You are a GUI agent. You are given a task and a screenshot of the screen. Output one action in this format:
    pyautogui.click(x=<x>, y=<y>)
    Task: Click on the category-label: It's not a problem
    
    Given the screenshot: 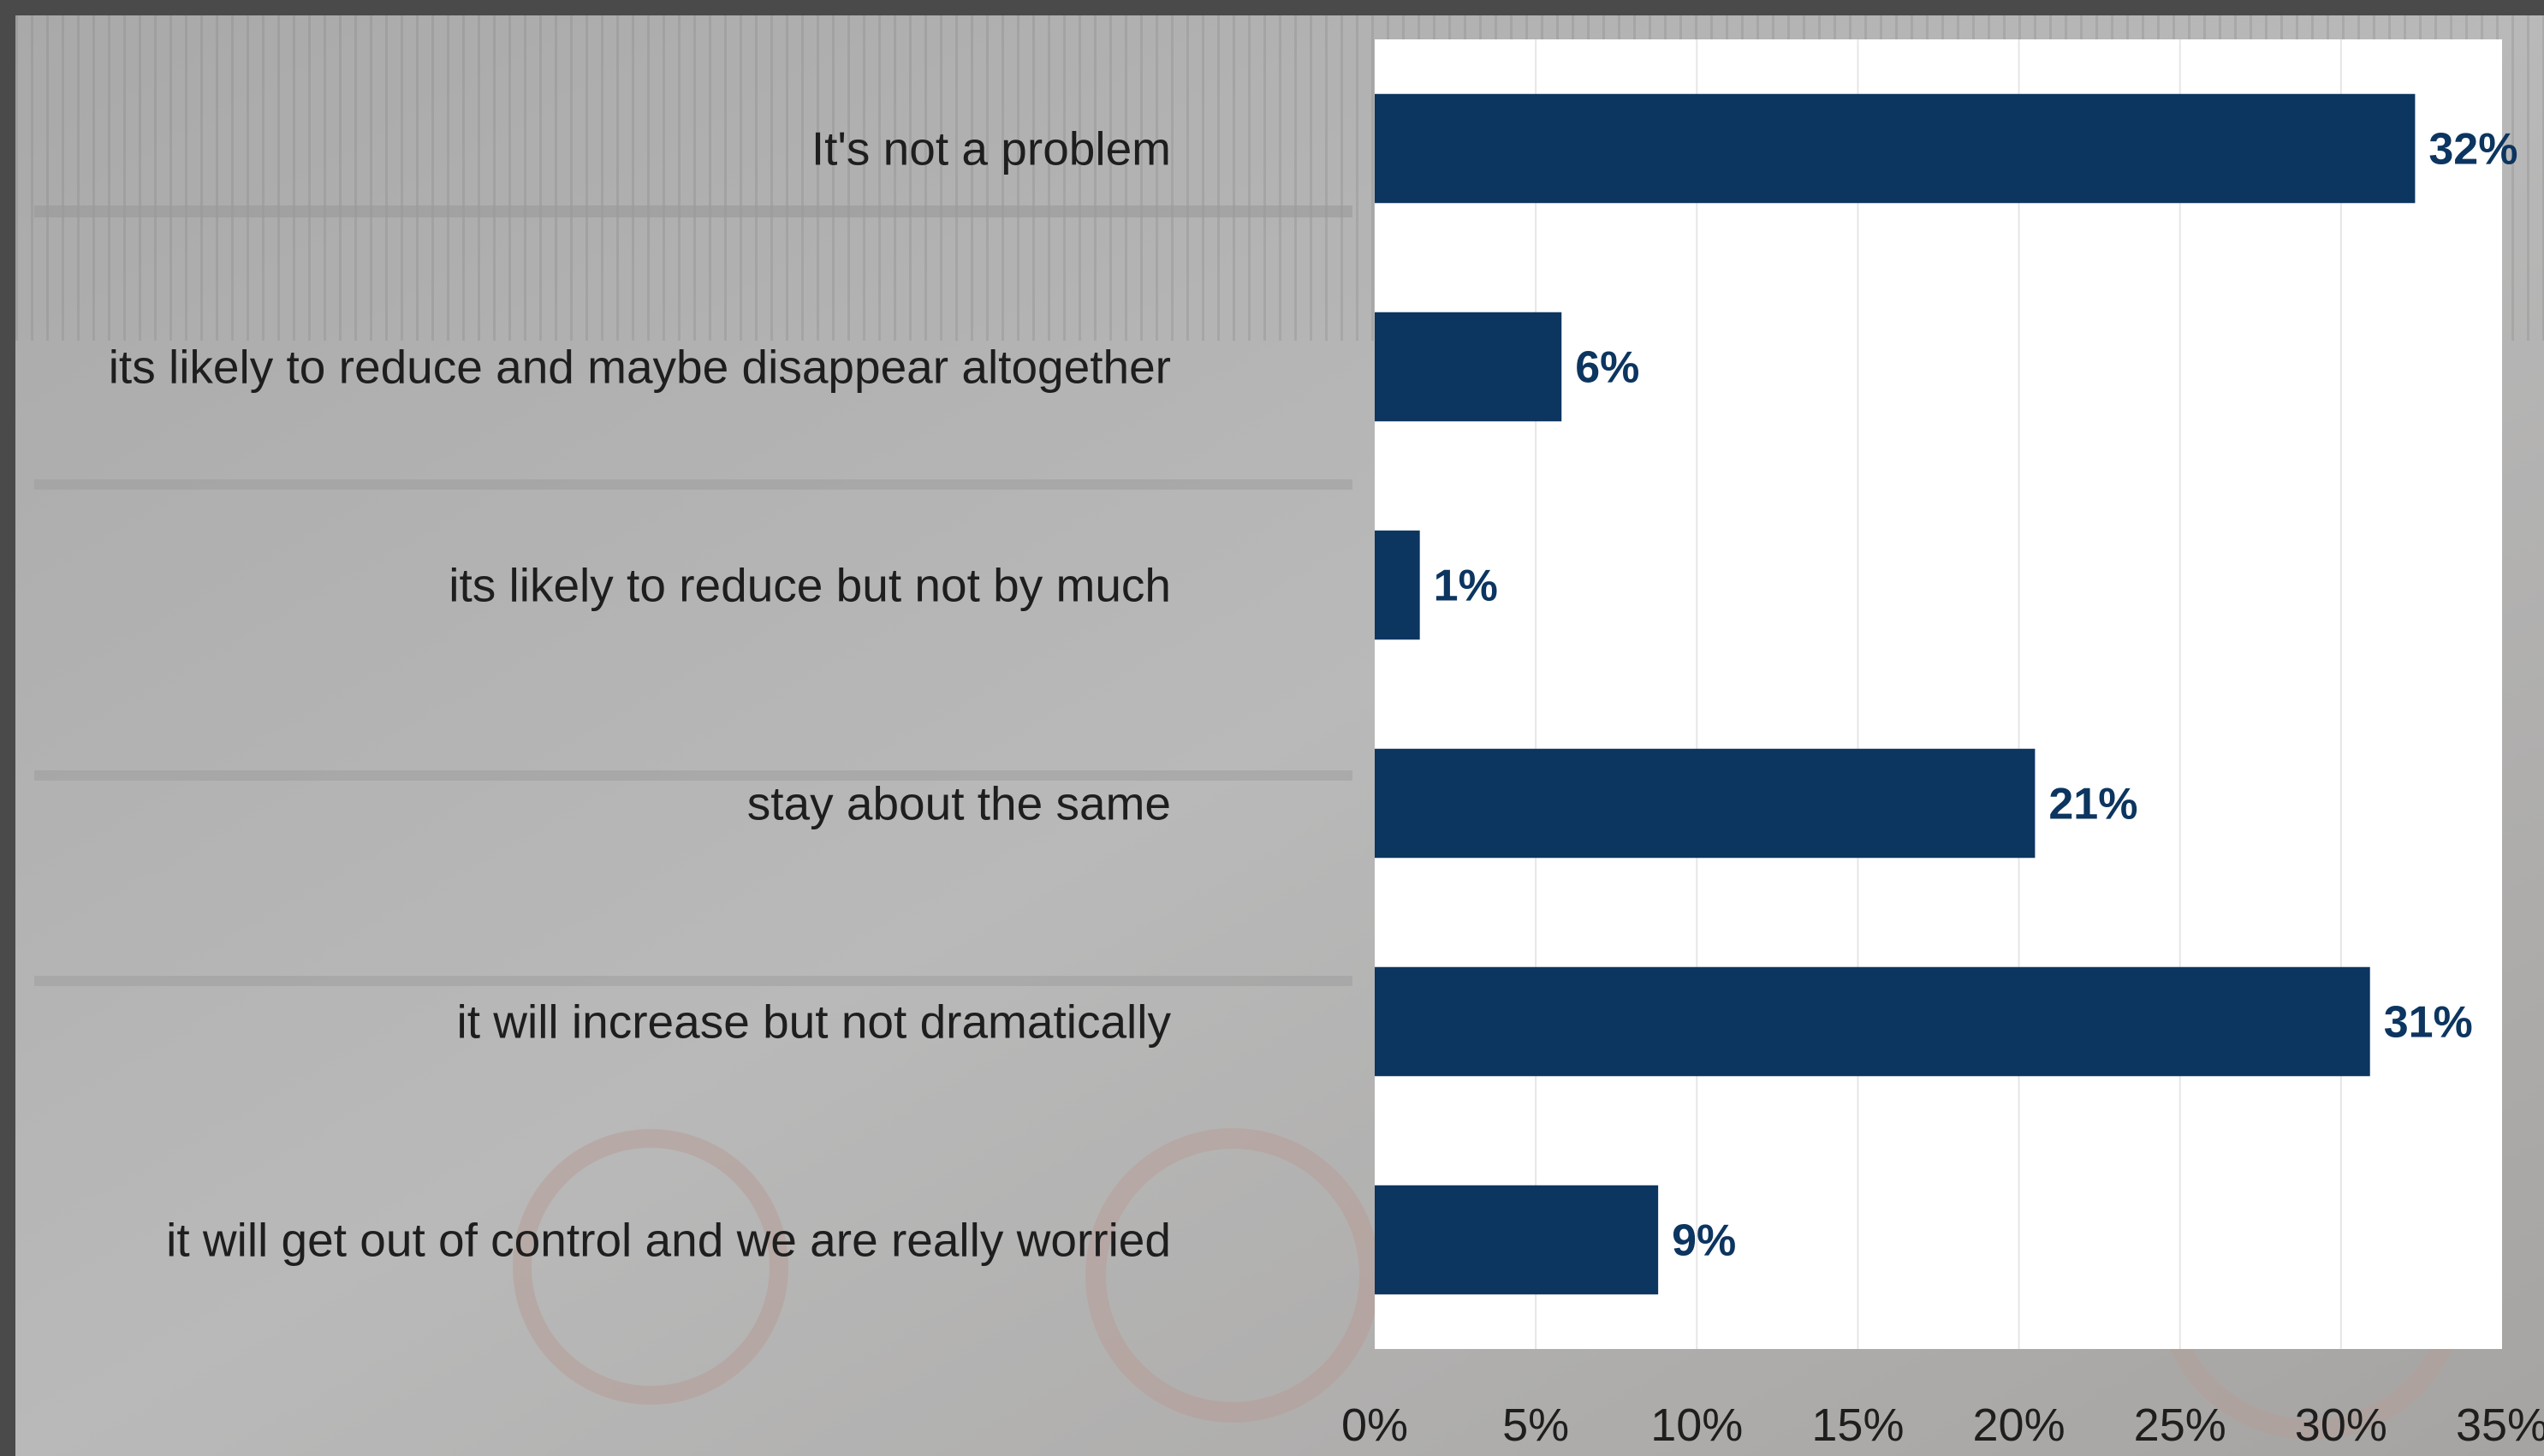 What is the action you would take?
    pyautogui.click(x=991, y=148)
    